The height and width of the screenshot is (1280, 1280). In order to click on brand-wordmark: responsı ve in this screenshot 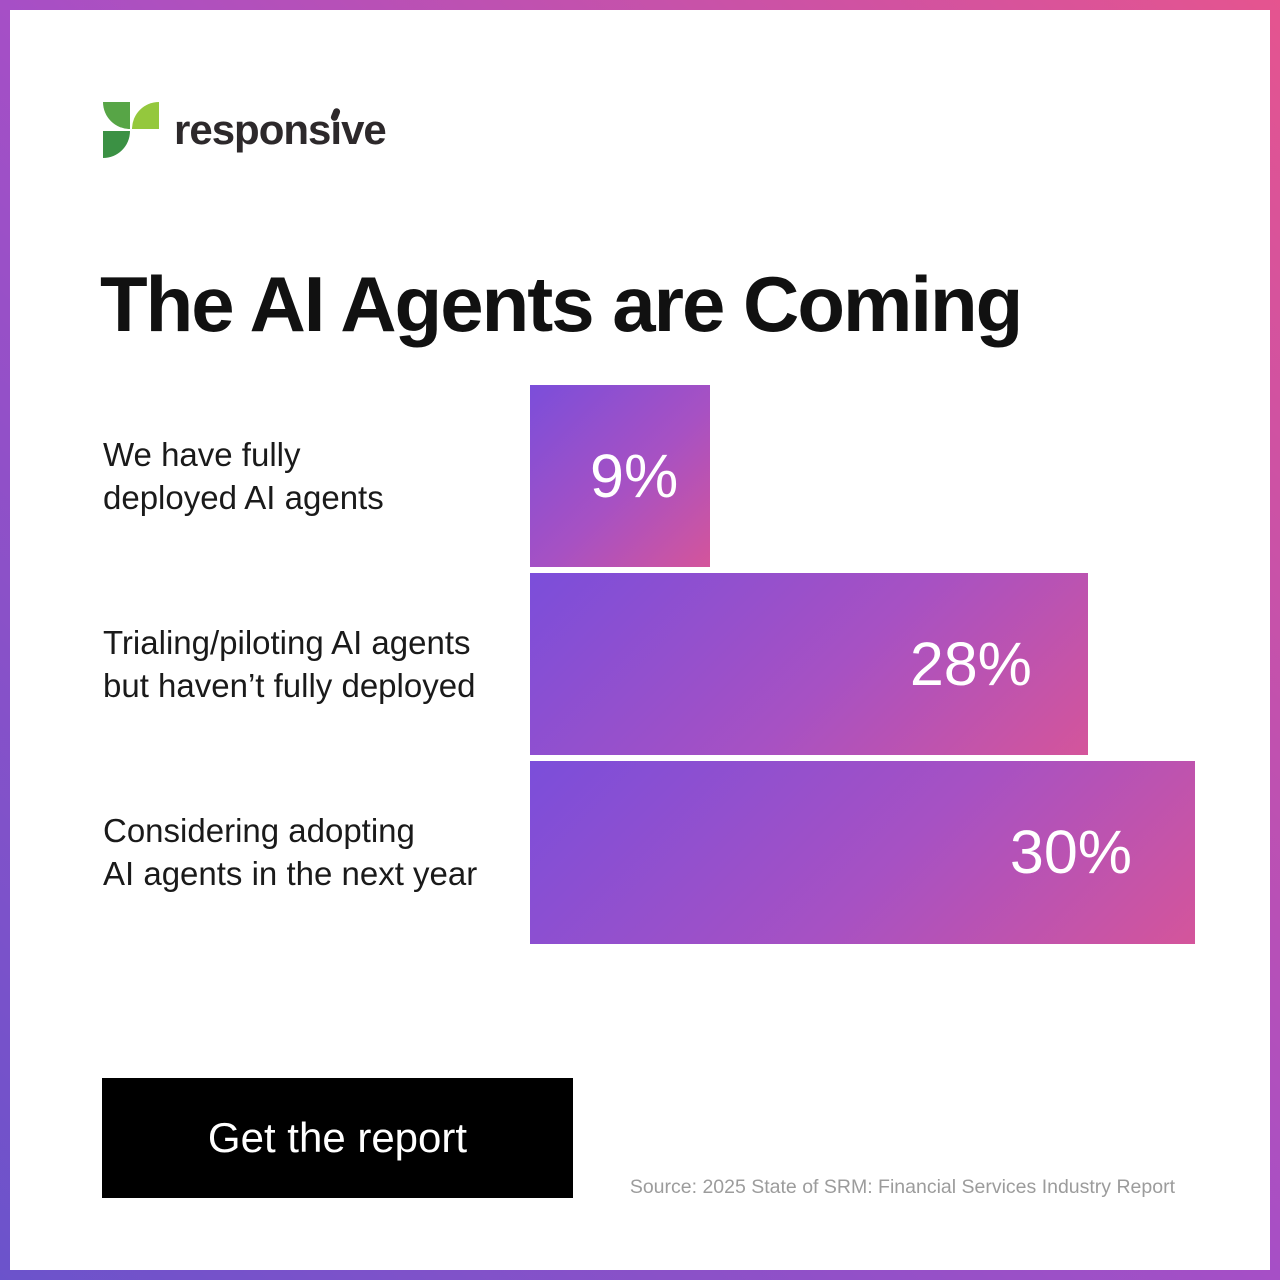, I will do `click(280, 130)`.